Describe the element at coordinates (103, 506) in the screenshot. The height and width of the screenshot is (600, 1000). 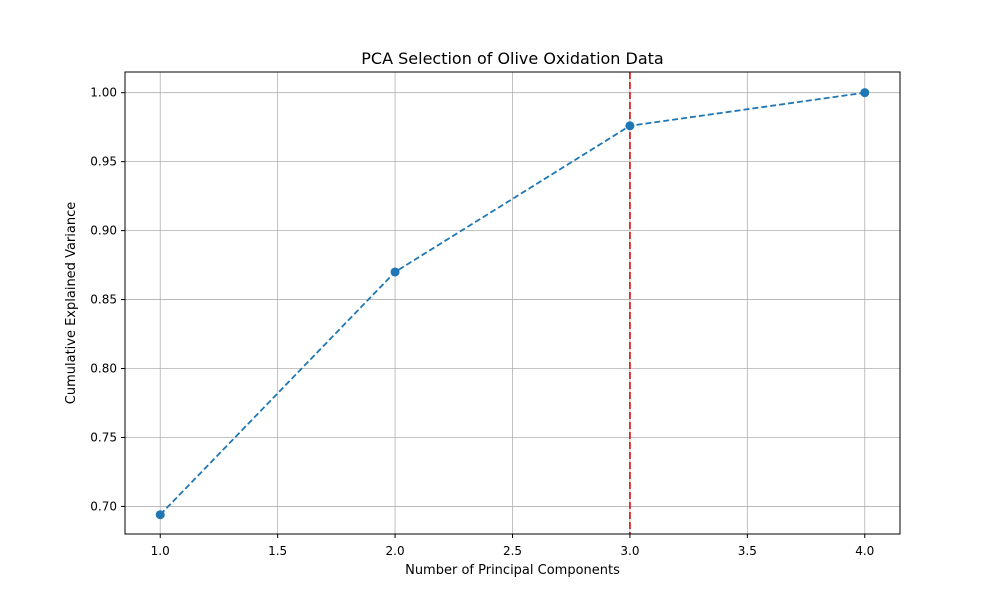
I see `y-tick-label: 0.70` at that location.